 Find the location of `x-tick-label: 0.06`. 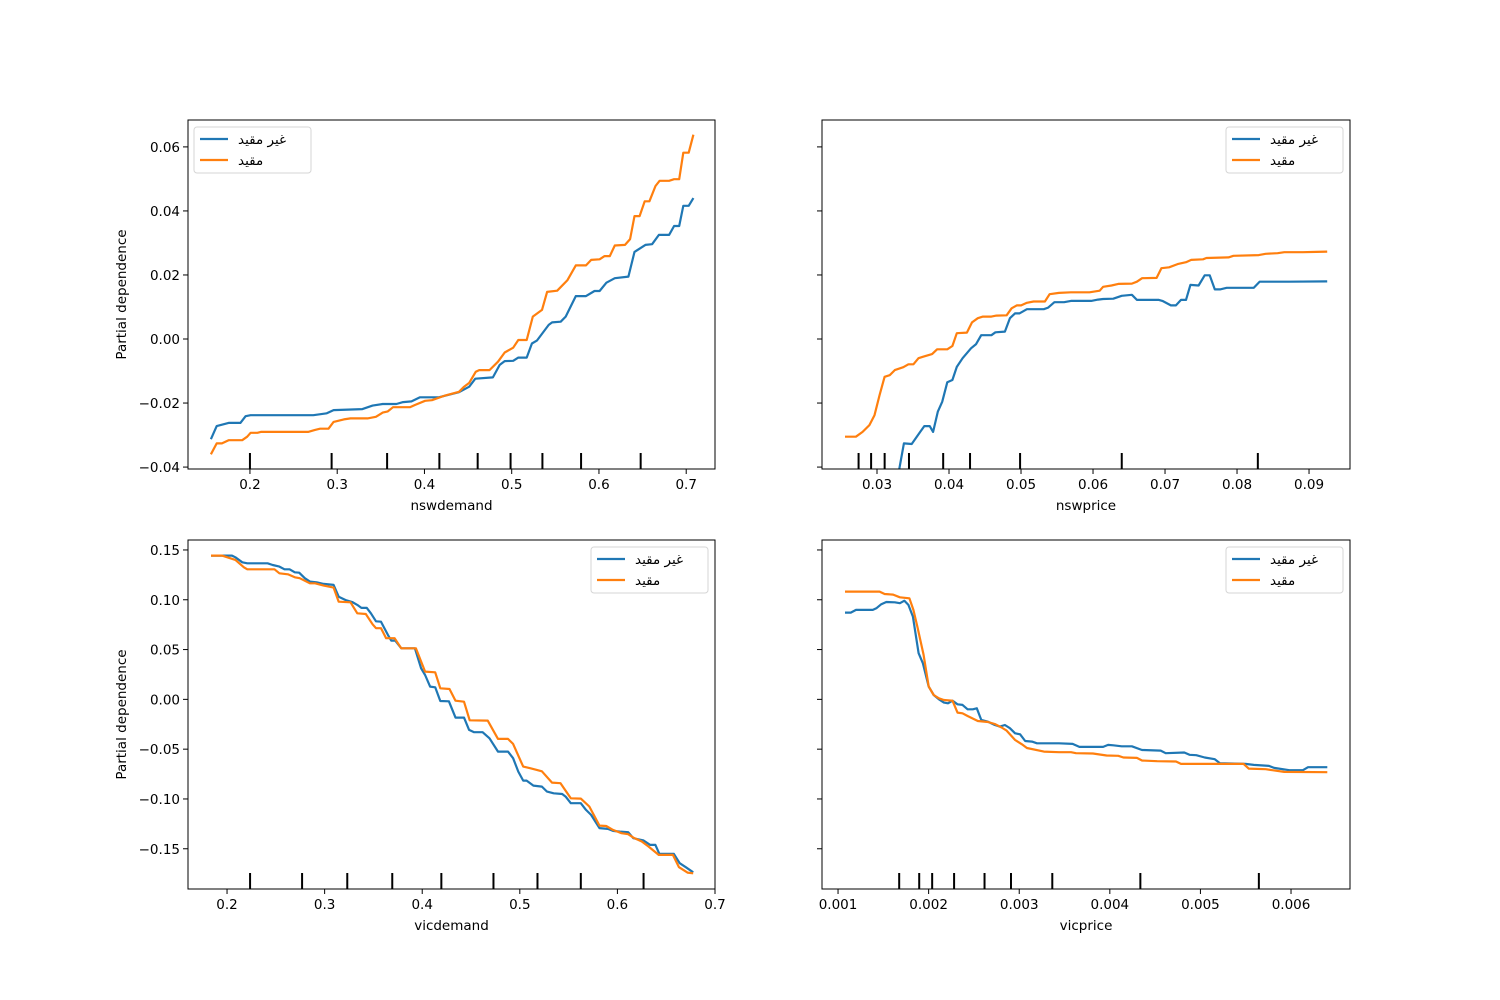

x-tick-label: 0.06 is located at coordinates (1093, 485).